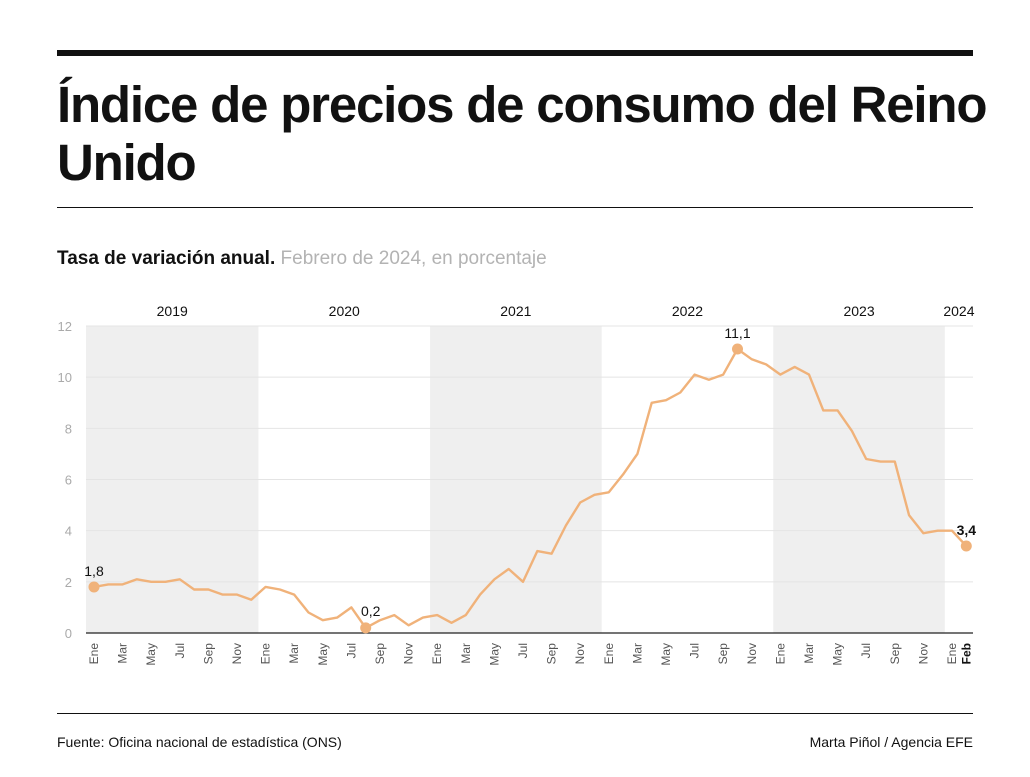 This screenshot has height=777, width=1030. I want to click on y-tick-label: 6, so click(68, 480).